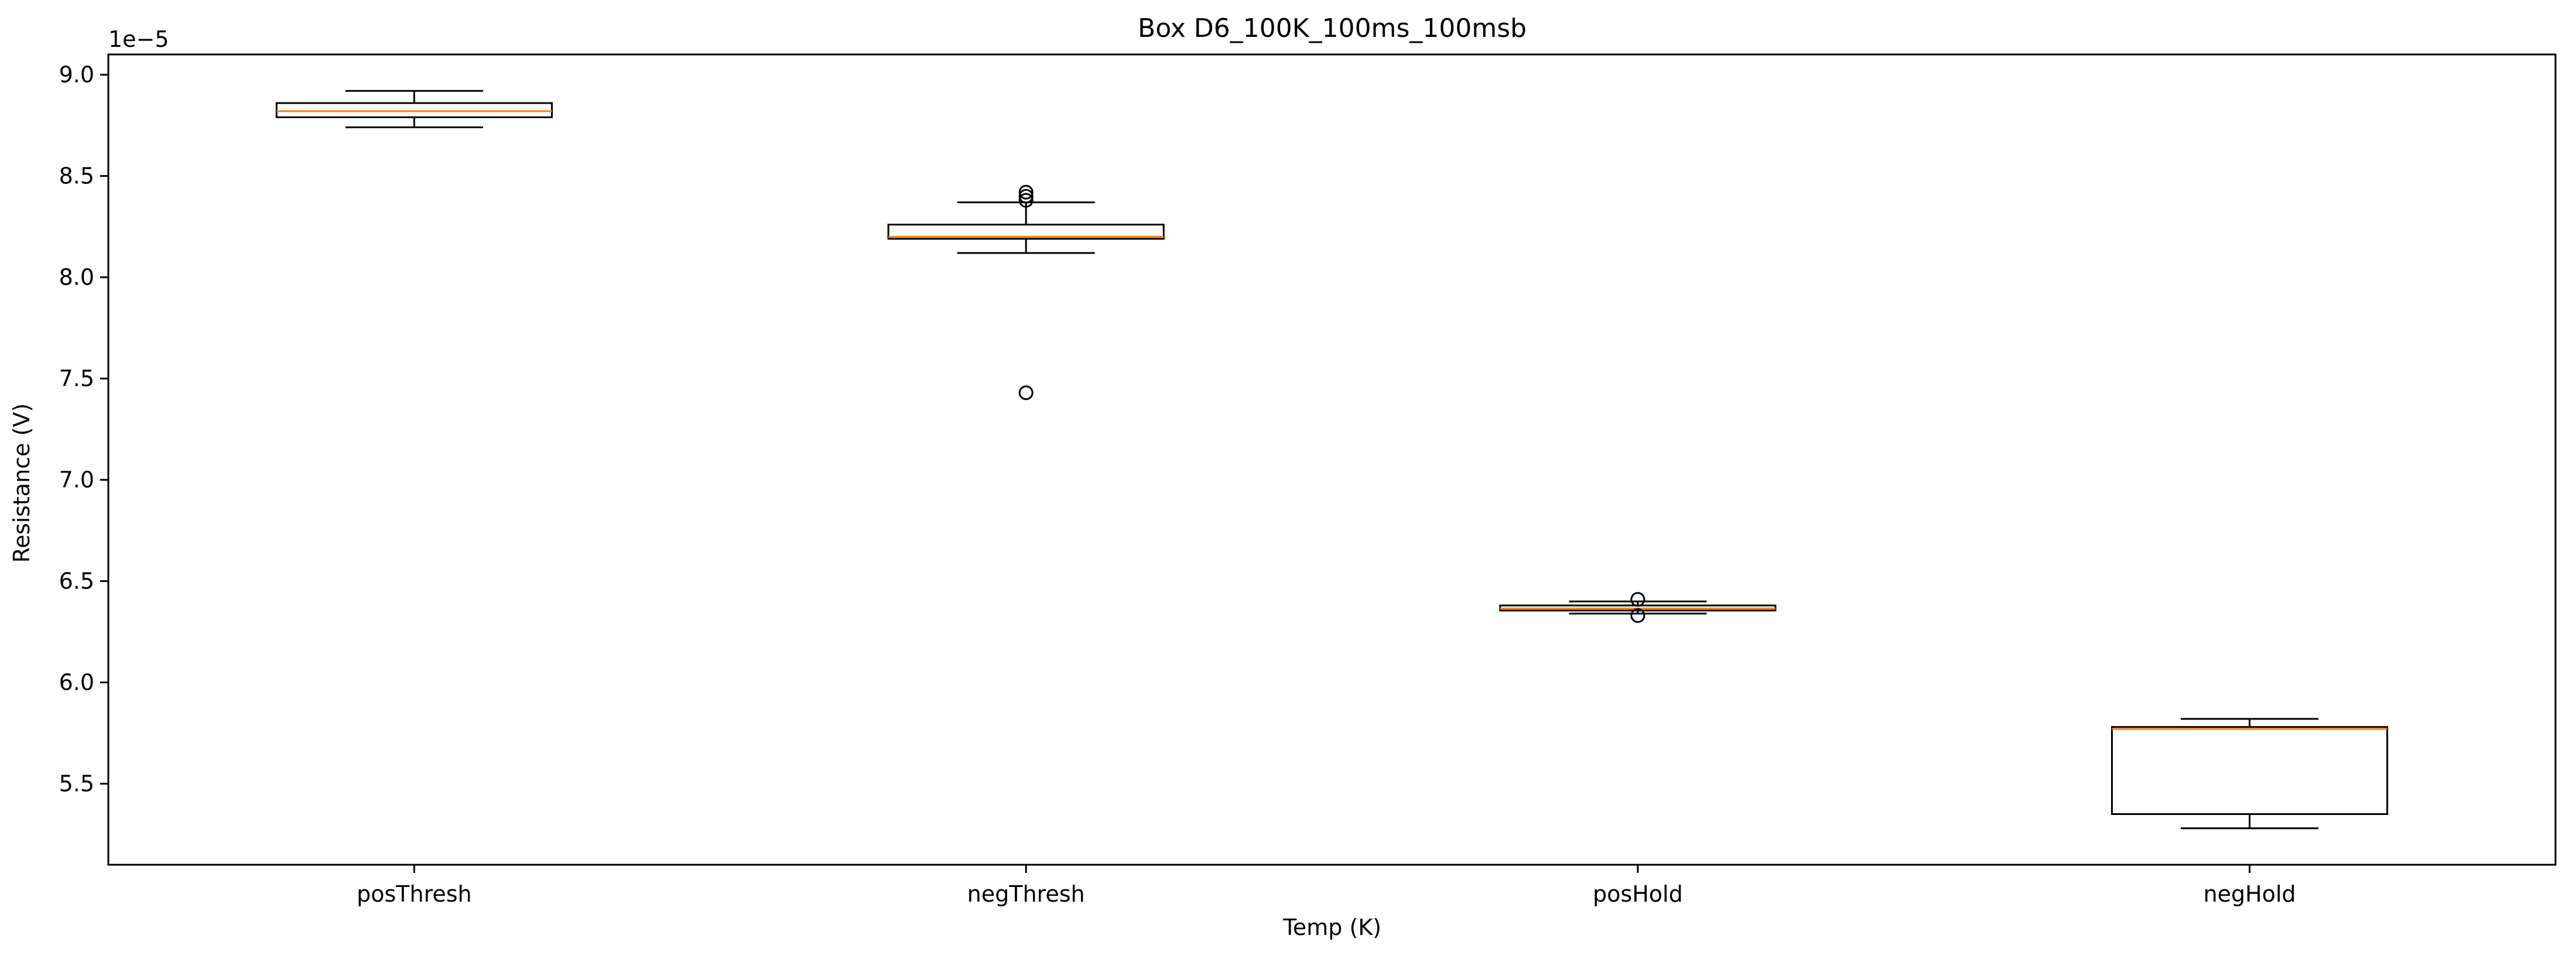 This screenshot has height=959, width=2576. I want to click on x-tick-label: posHold, so click(1638, 894).